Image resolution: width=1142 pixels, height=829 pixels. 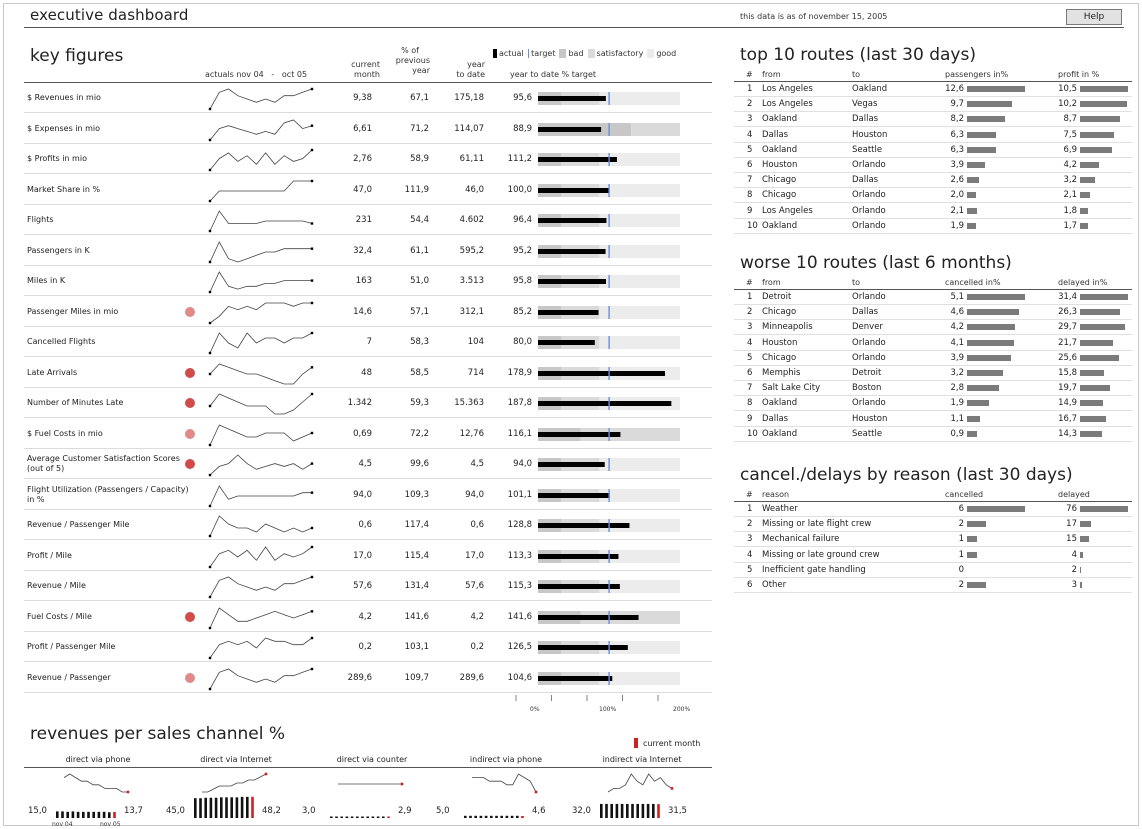 What do you see at coordinates (609, 220) in the screenshot?
I see `bullet-target` at bounding box center [609, 220].